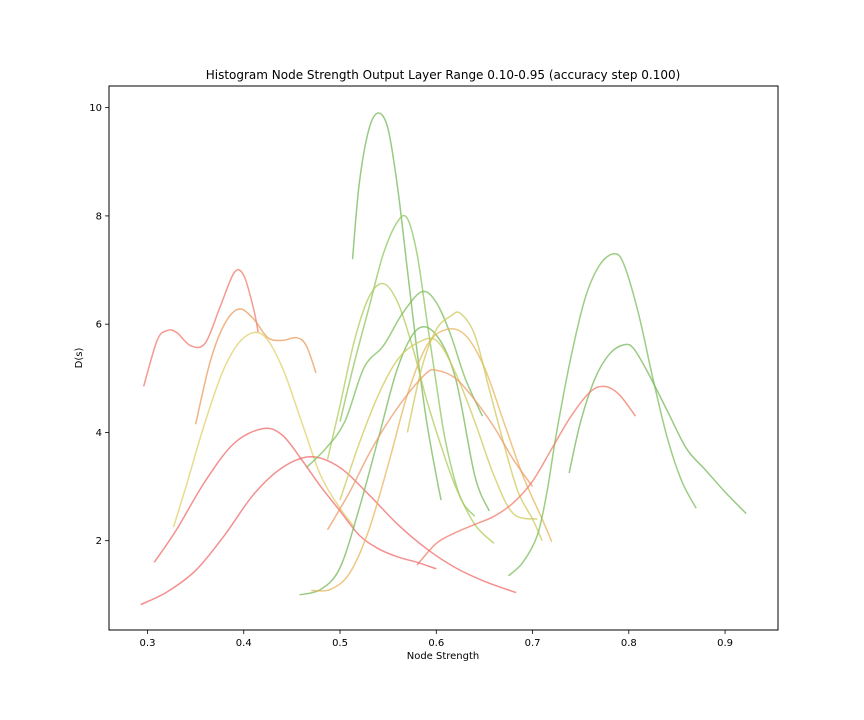 The height and width of the screenshot is (720, 864). Describe the element at coordinates (148, 643) in the screenshot. I see `x-tick-label: 0.3` at that location.